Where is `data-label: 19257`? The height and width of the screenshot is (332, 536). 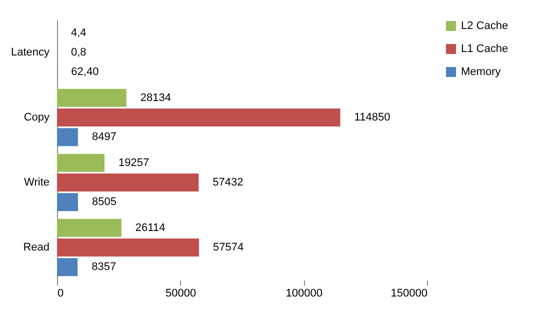
data-label: 19257 is located at coordinates (134, 162).